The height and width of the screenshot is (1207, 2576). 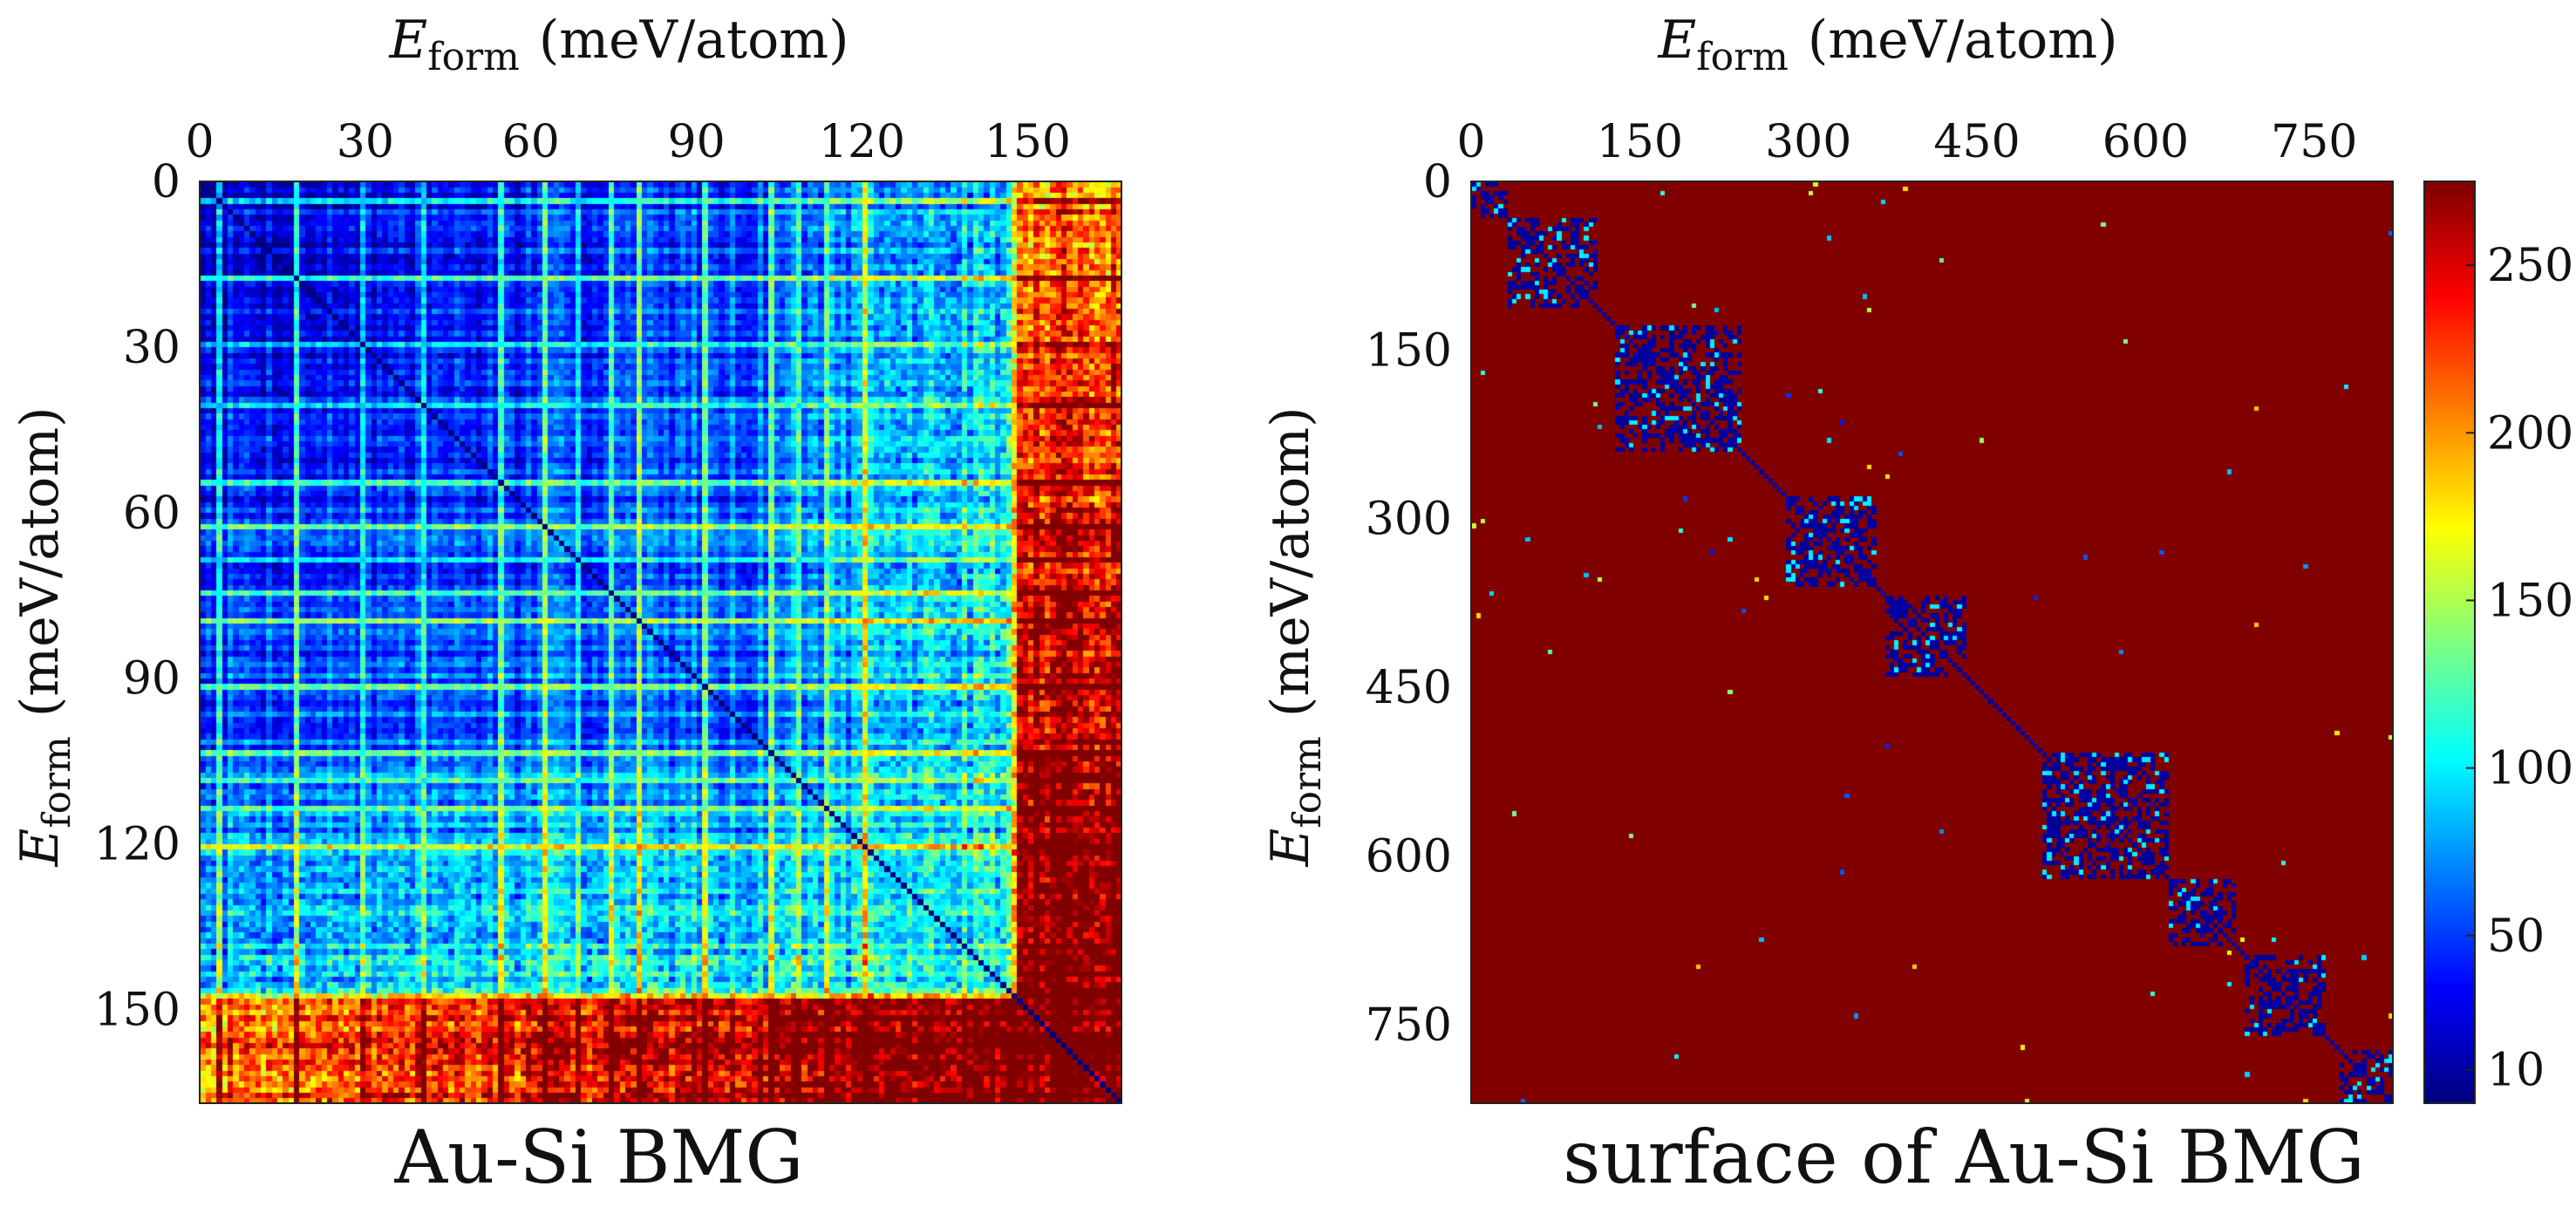 I want to click on y-tick-label: 60, so click(x=152, y=514).